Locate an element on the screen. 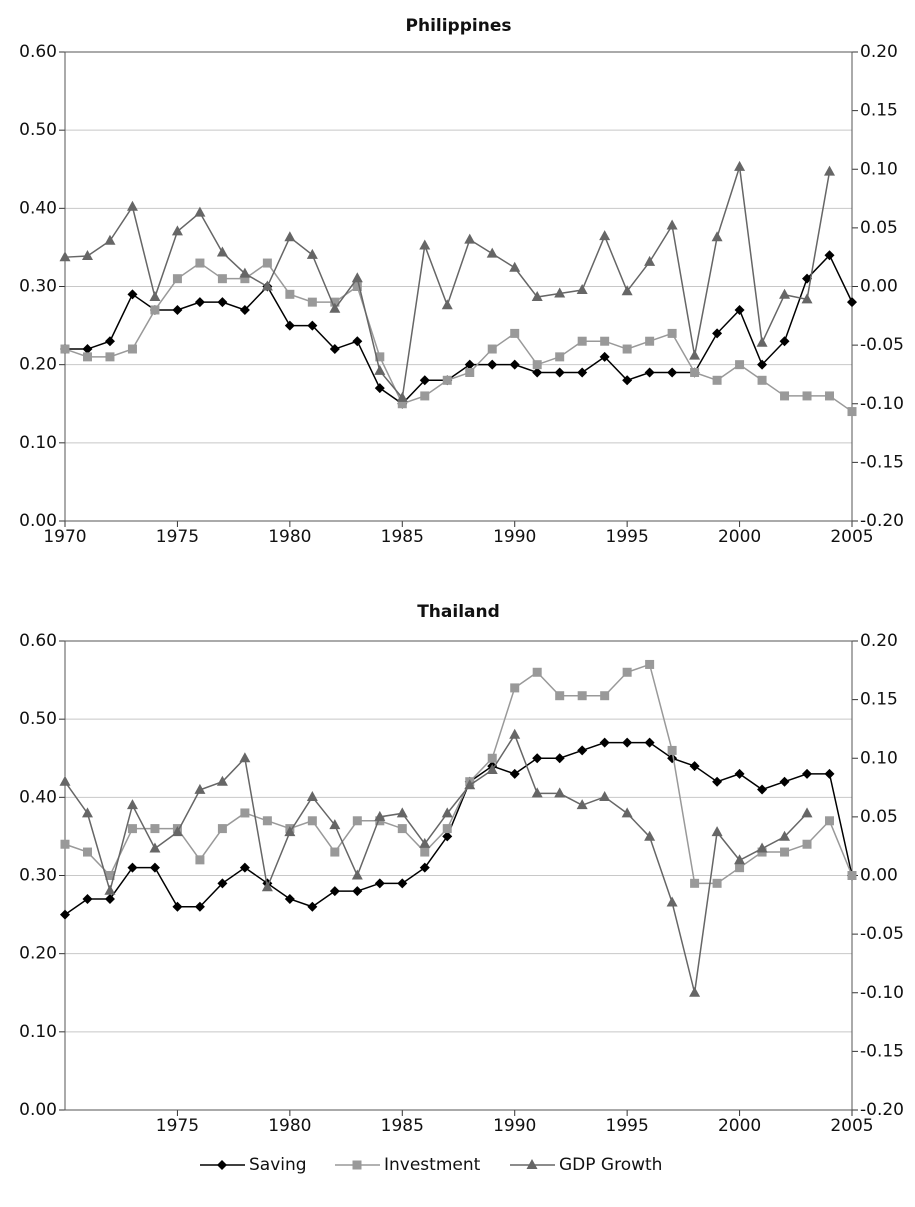 The image size is (915, 1207). x-tick-label: 1980 is located at coordinates (289, 537).